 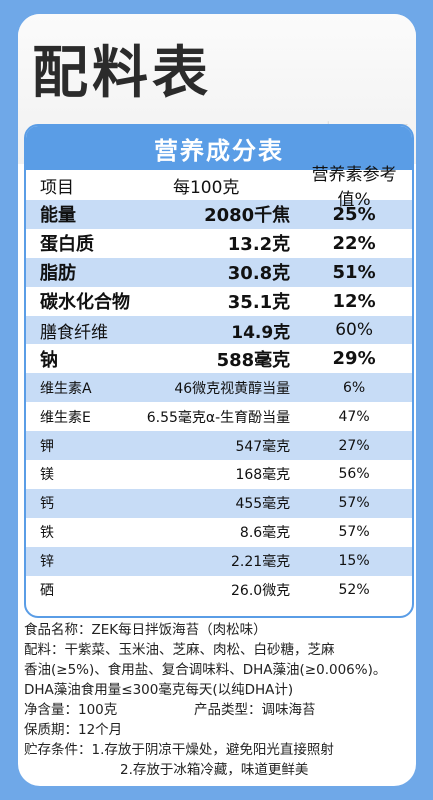 What do you see at coordinates (85, 303) in the screenshot?
I see `nutrient-name: 碳水化合物` at bounding box center [85, 303].